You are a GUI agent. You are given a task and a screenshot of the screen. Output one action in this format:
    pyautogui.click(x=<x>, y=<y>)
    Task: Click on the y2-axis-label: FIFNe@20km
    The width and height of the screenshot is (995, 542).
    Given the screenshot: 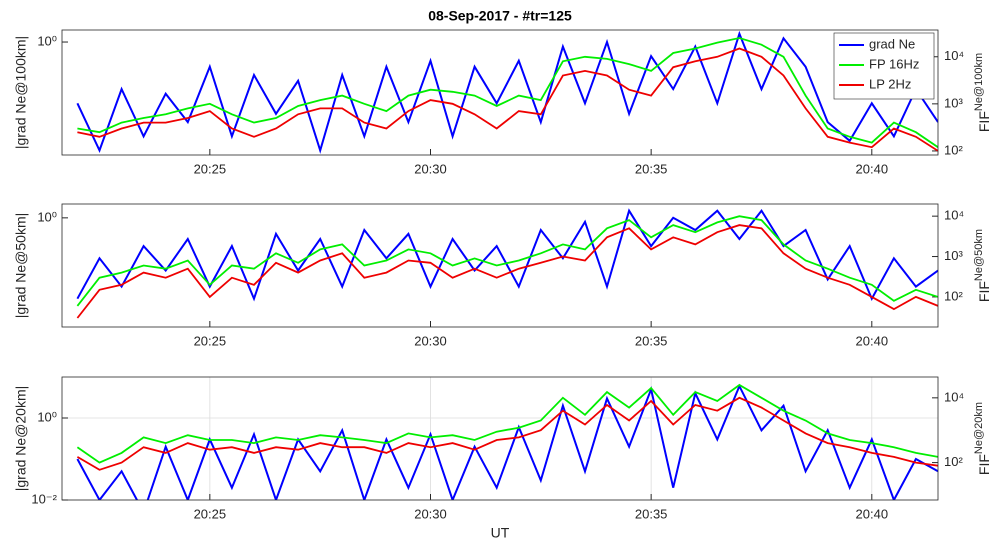 What is the action you would take?
    pyautogui.click(x=982, y=438)
    